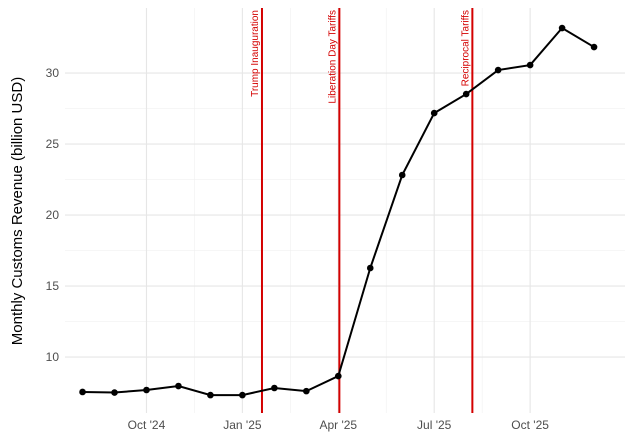 This screenshot has height=437, width=633. I want to click on event-label: Reciprocal Tariffs, so click(465, 48).